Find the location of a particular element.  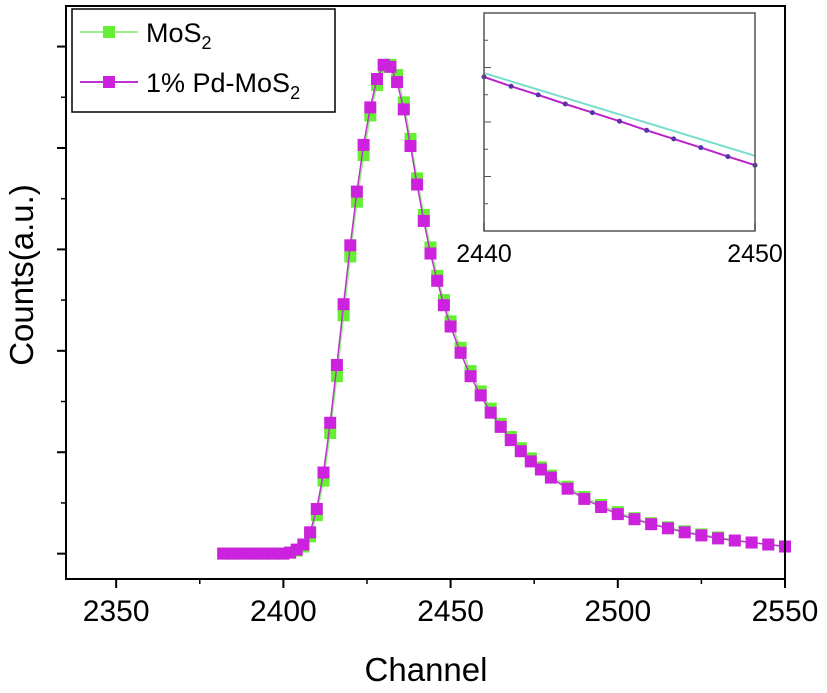

legend-label-pd-mos2: 1% Pd-MoS2 is located at coordinates (223, 85).